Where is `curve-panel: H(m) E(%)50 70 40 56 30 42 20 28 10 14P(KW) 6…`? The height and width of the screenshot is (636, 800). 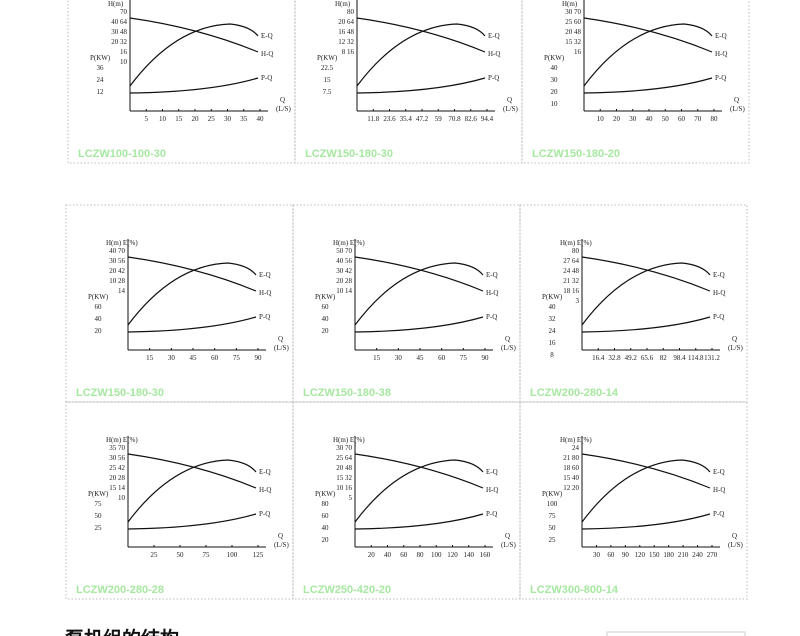 curve-panel: H(m) E(%)50 70 40 56 30 42 20 28 10 14P(KW) 6… is located at coordinates (406, 303).